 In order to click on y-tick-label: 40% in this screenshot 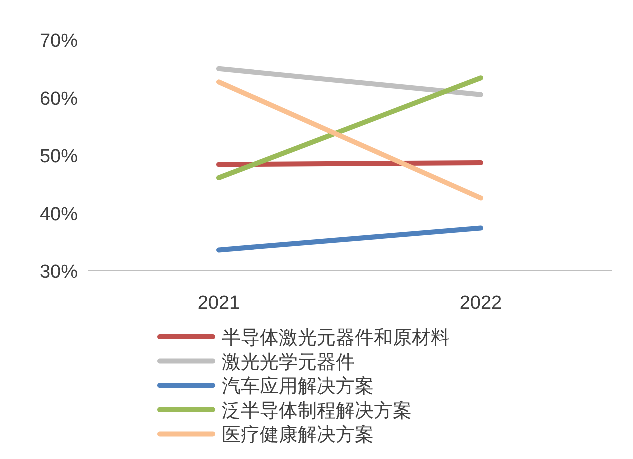, I will do `click(59, 215)`.